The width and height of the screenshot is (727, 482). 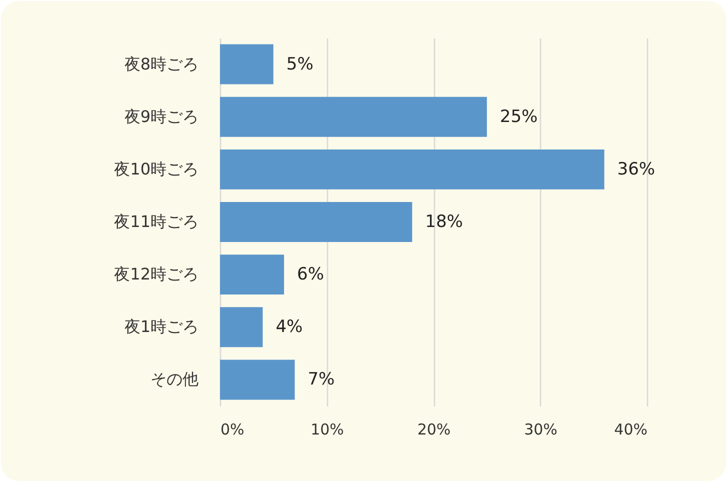 What do you see at coordinates (636, 169) in the screenshot?
I see `data-label: 36%` at bounding box center [636, 169].